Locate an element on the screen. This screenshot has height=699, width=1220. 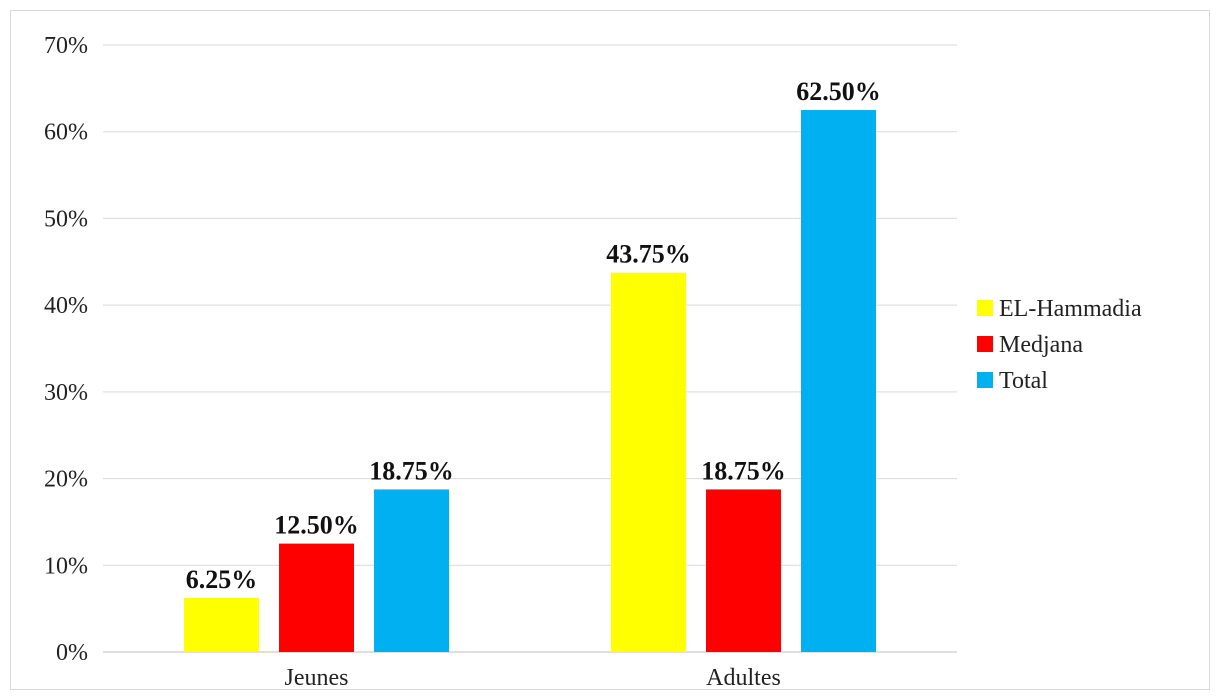
bar-medjana-adultes is located at coordinates (743, 570).